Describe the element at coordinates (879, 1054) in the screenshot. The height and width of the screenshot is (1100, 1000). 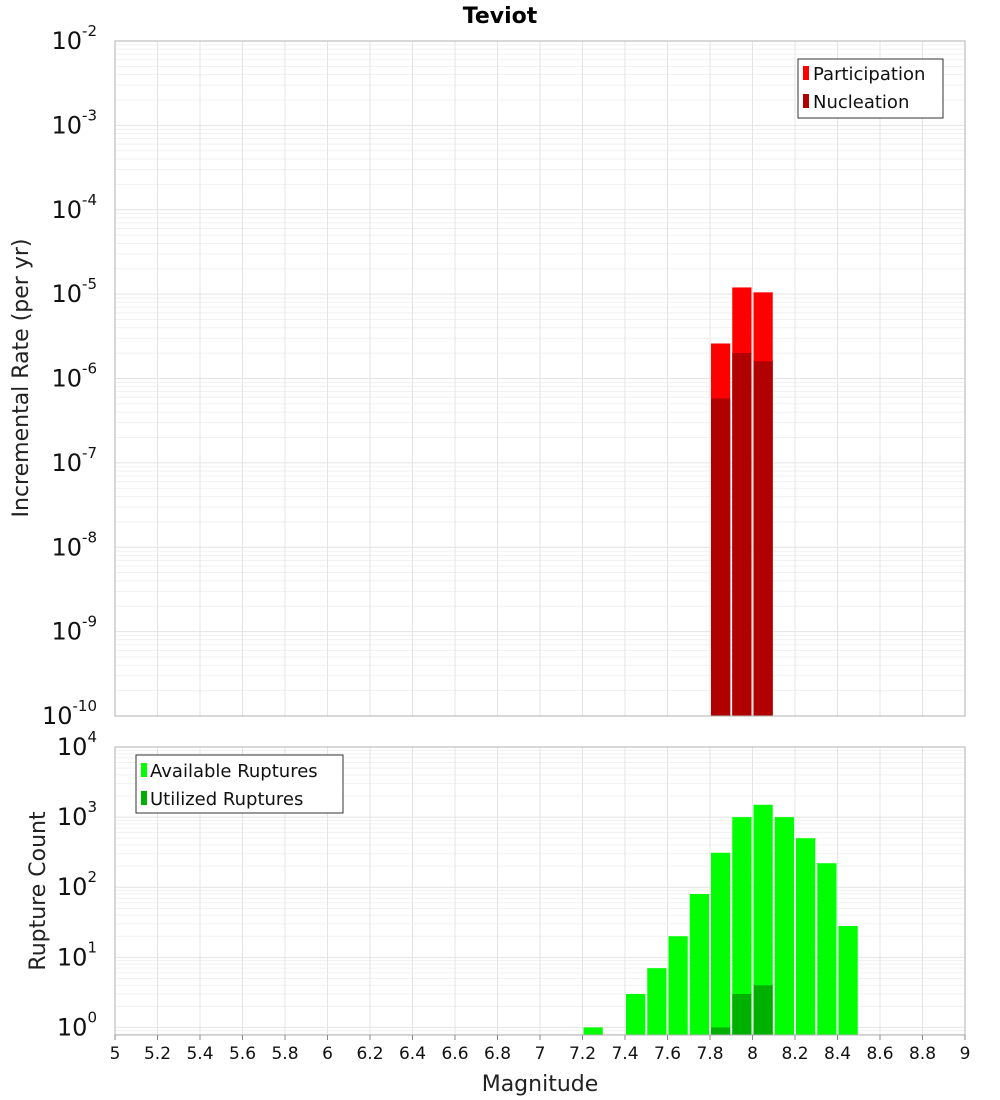
I see `x-tick-label: 8.6` at that location.